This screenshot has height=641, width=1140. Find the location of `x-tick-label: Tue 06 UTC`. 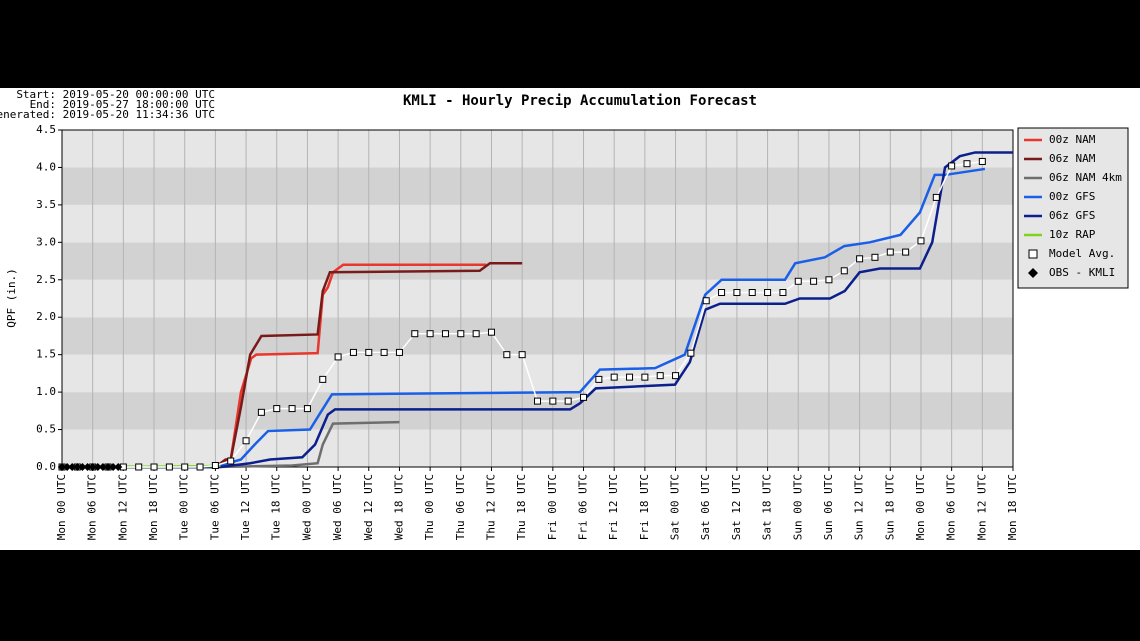

x-tick-label: Tue 06 UTC is located at coordinates (214, 507).